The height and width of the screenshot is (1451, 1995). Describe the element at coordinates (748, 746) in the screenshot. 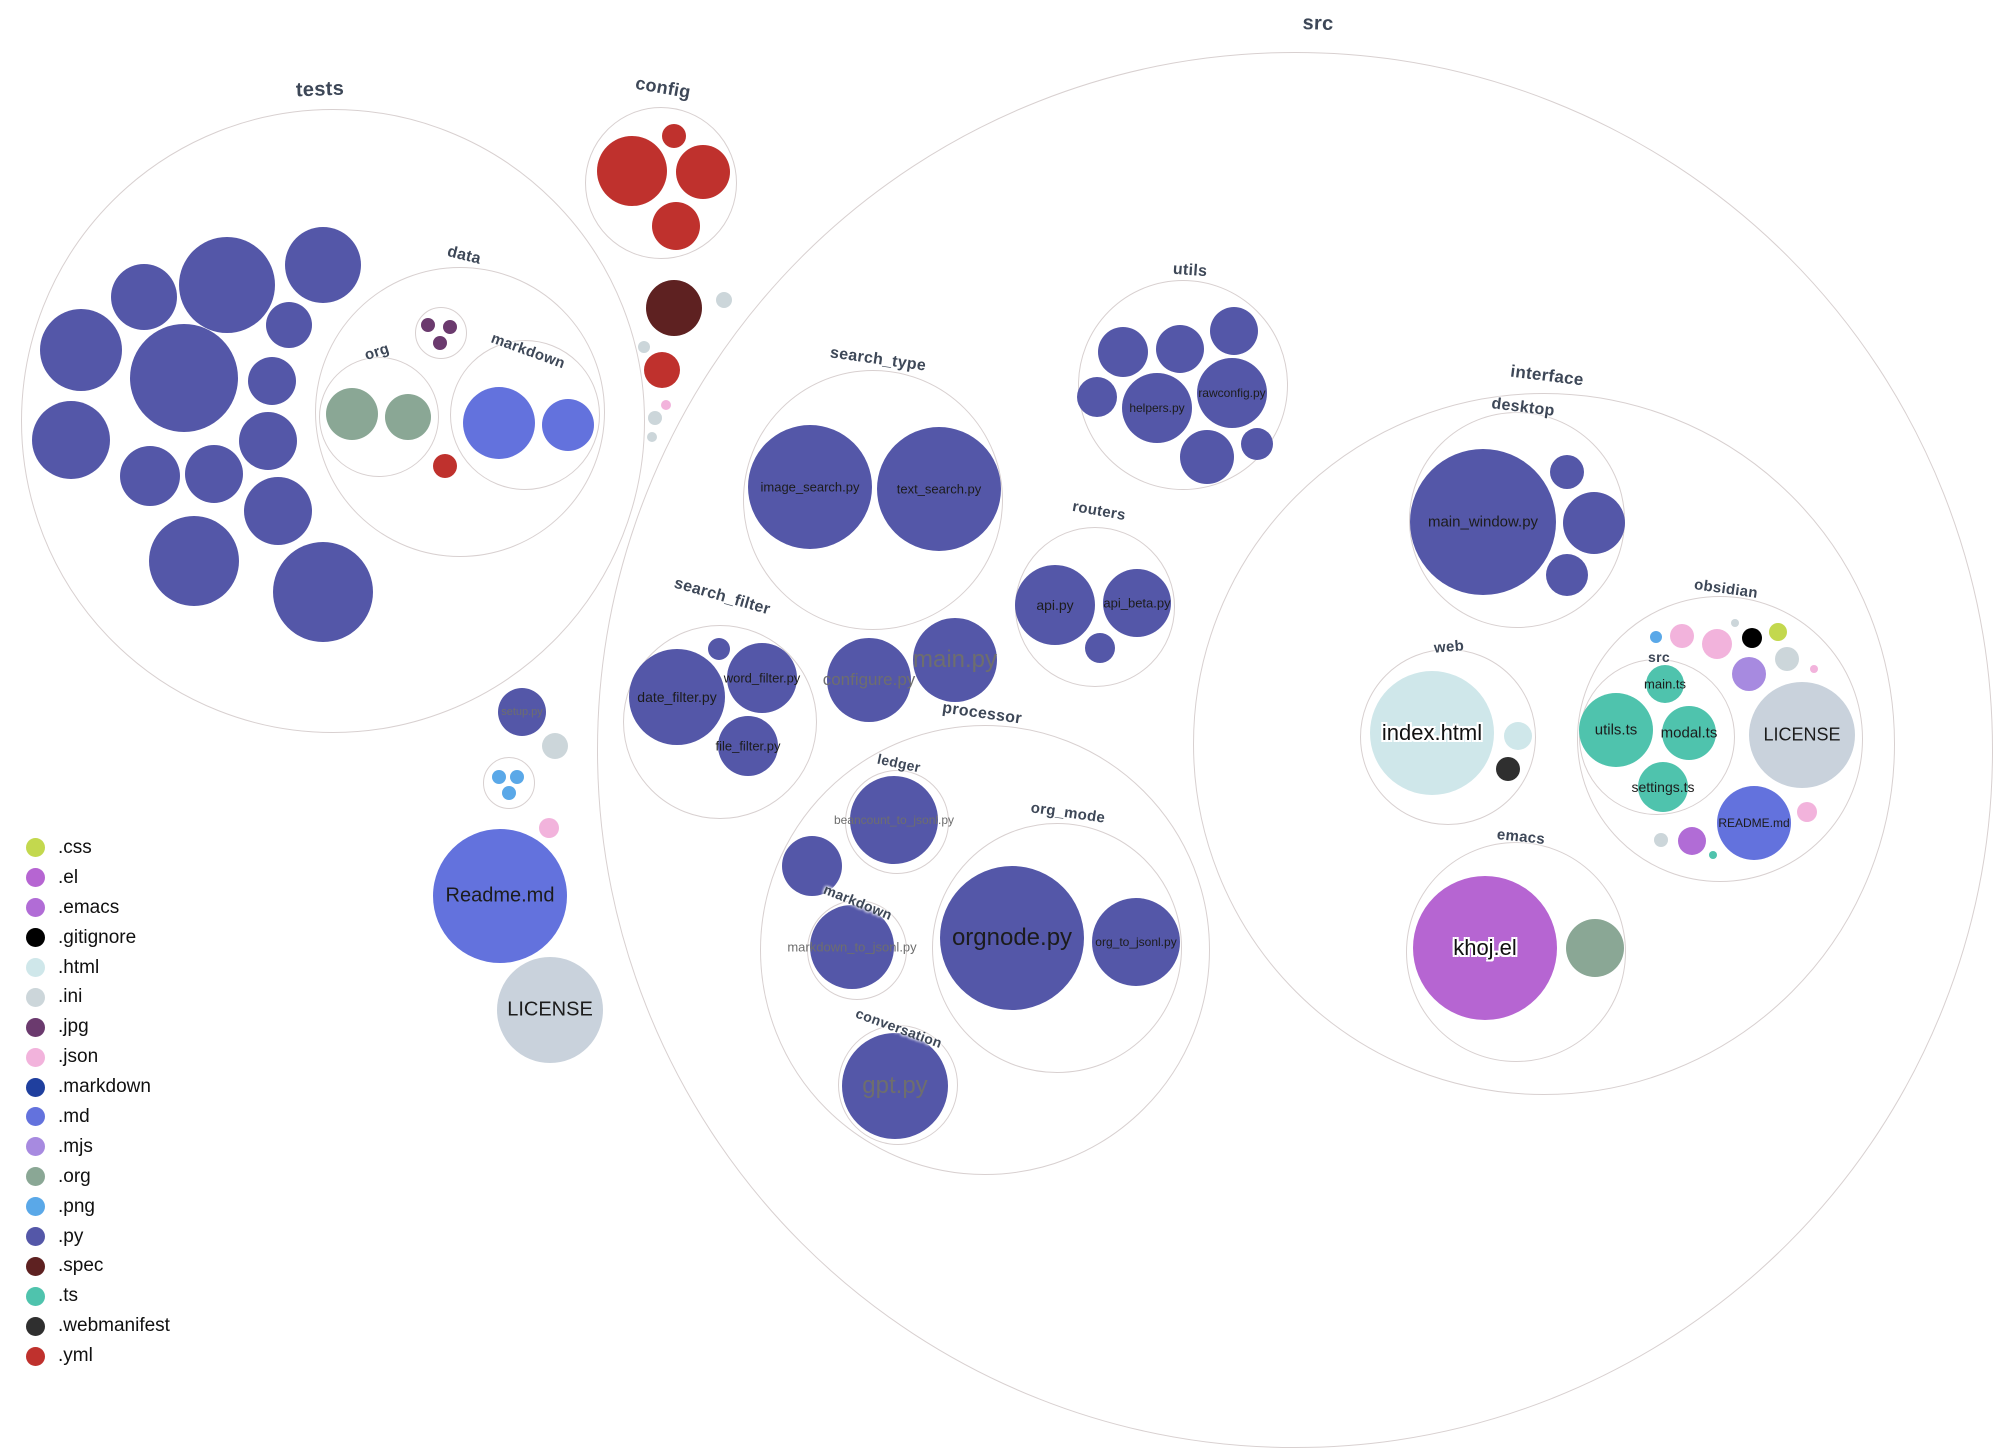

I see `file-circle-file_filter.py` at that location.